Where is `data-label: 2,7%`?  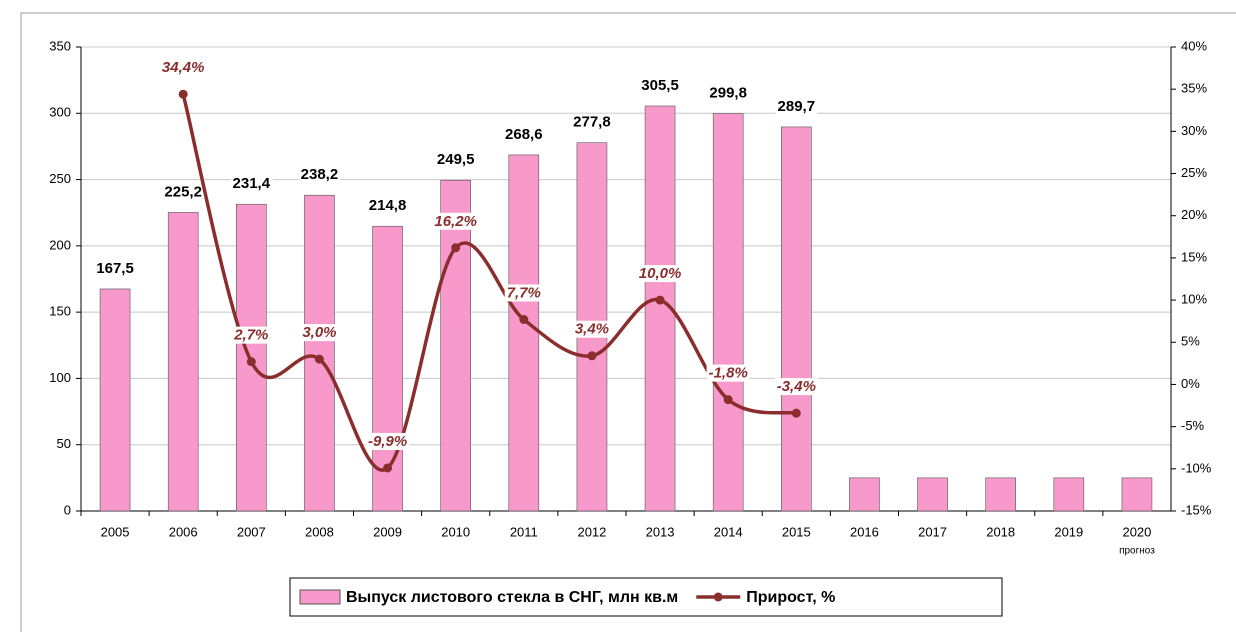 data-label: 2,7% is located at coordinates (250, 335).